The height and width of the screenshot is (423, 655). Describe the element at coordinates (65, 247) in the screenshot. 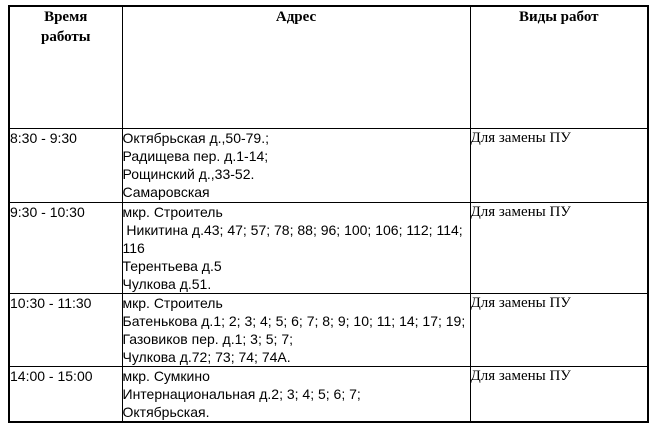

I see `time-cell: 9:30 - 10:30` at that location.